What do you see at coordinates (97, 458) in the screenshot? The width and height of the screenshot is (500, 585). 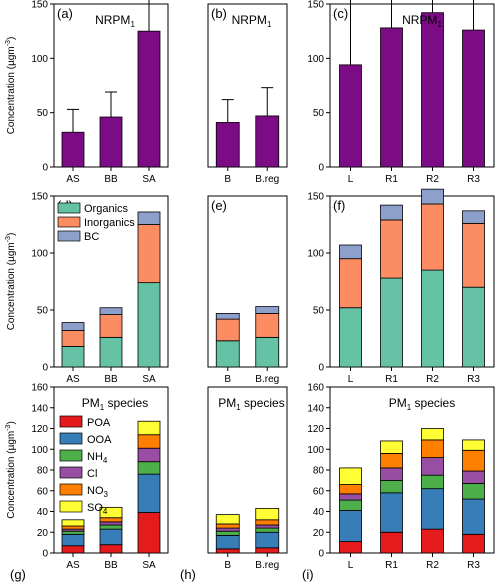 I see `legend-label: NH4` at bounding box center [97, 458].